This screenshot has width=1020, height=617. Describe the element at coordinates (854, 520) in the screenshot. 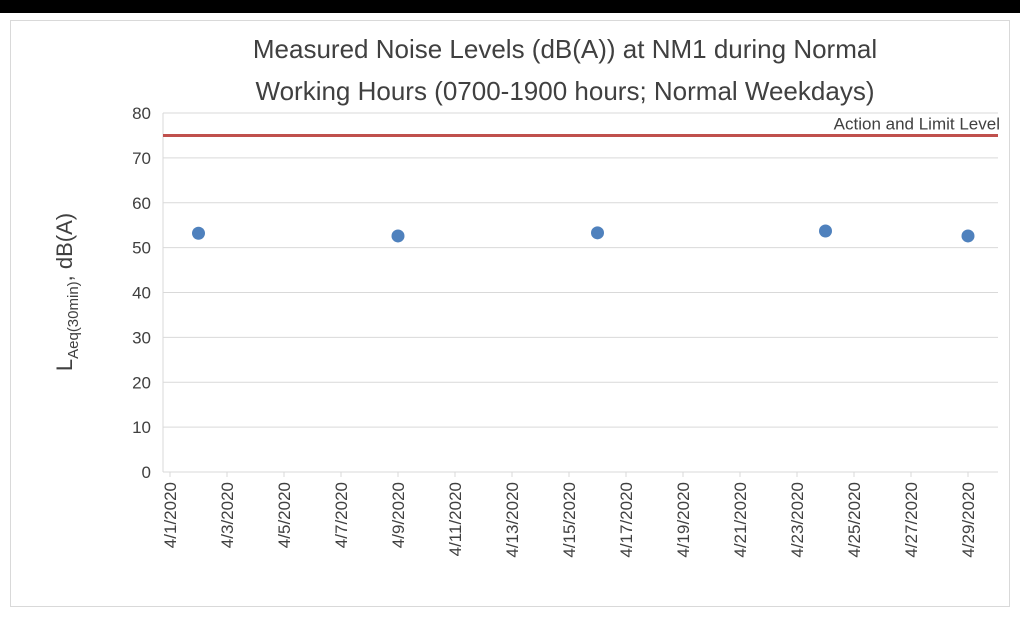

I see `x-tick-label: 4/25/2020` at that location.